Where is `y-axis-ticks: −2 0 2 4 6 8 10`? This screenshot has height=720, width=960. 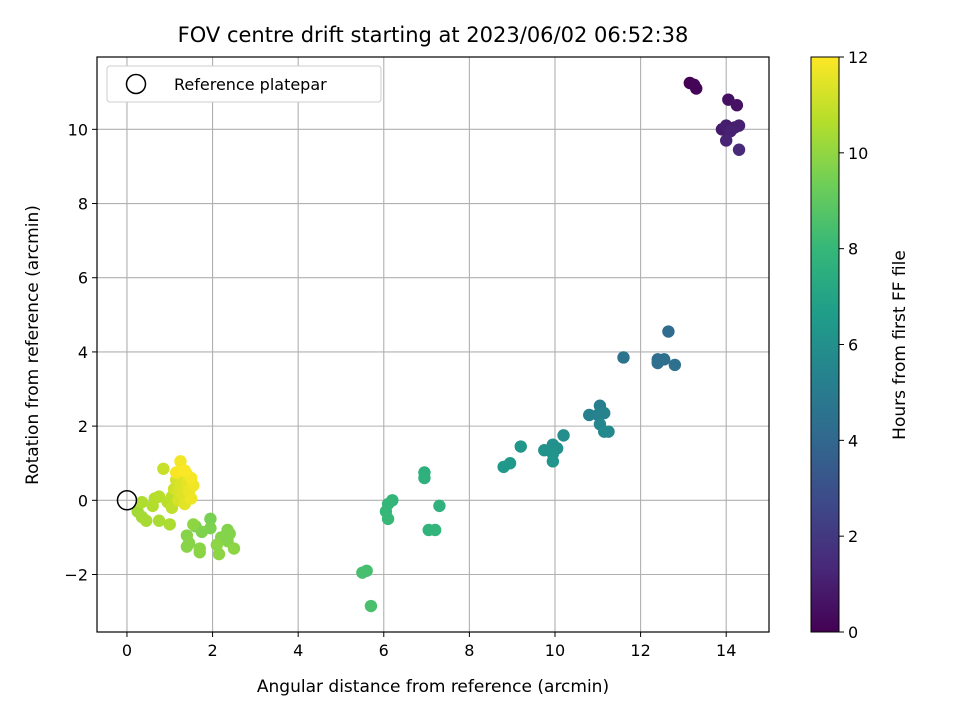 y-axis-ticks: −2 0 2 4 6 8 10 is located at coordinates (80, 352).